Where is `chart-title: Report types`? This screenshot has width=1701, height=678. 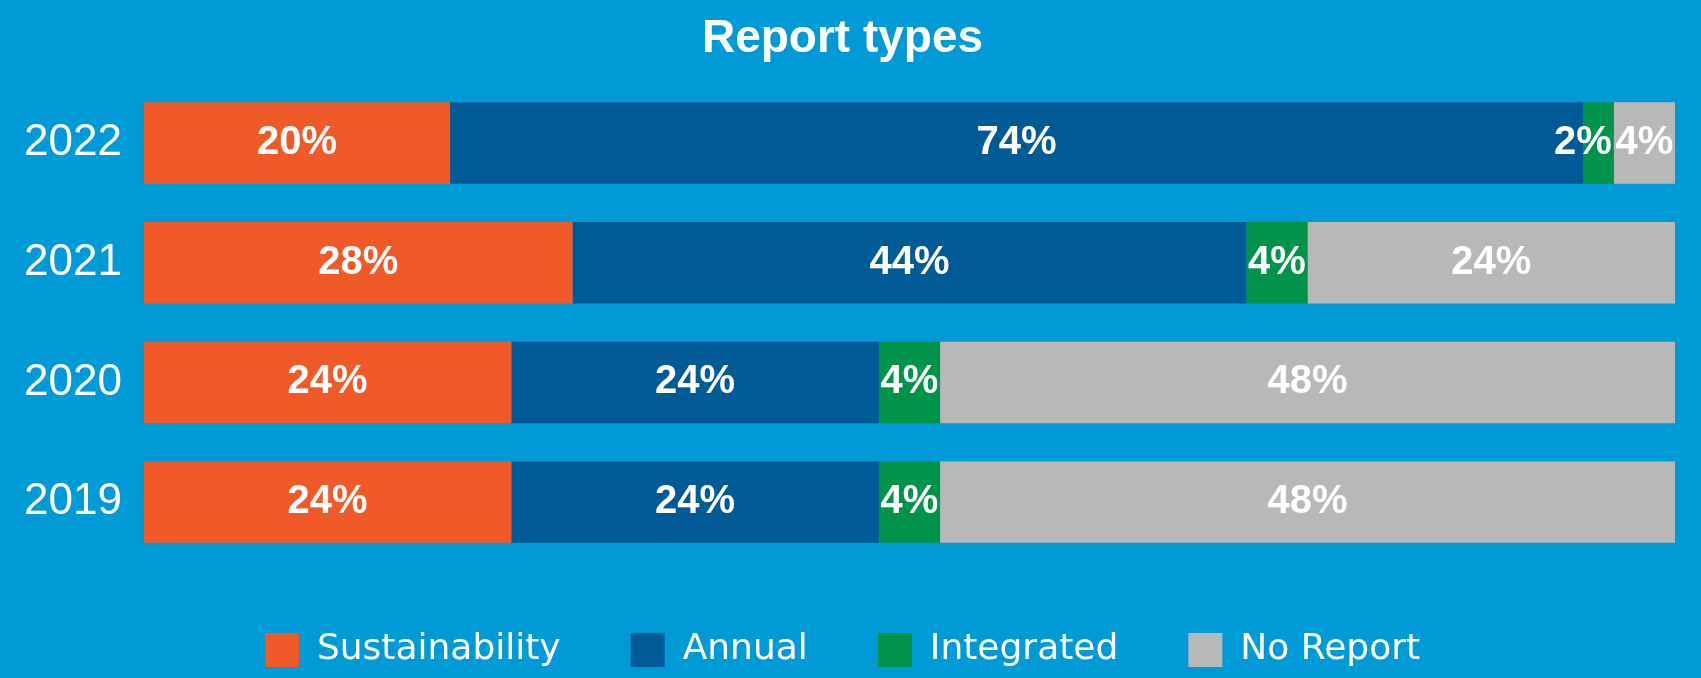 chart-title: Report types is located at coordinates (842, 36).